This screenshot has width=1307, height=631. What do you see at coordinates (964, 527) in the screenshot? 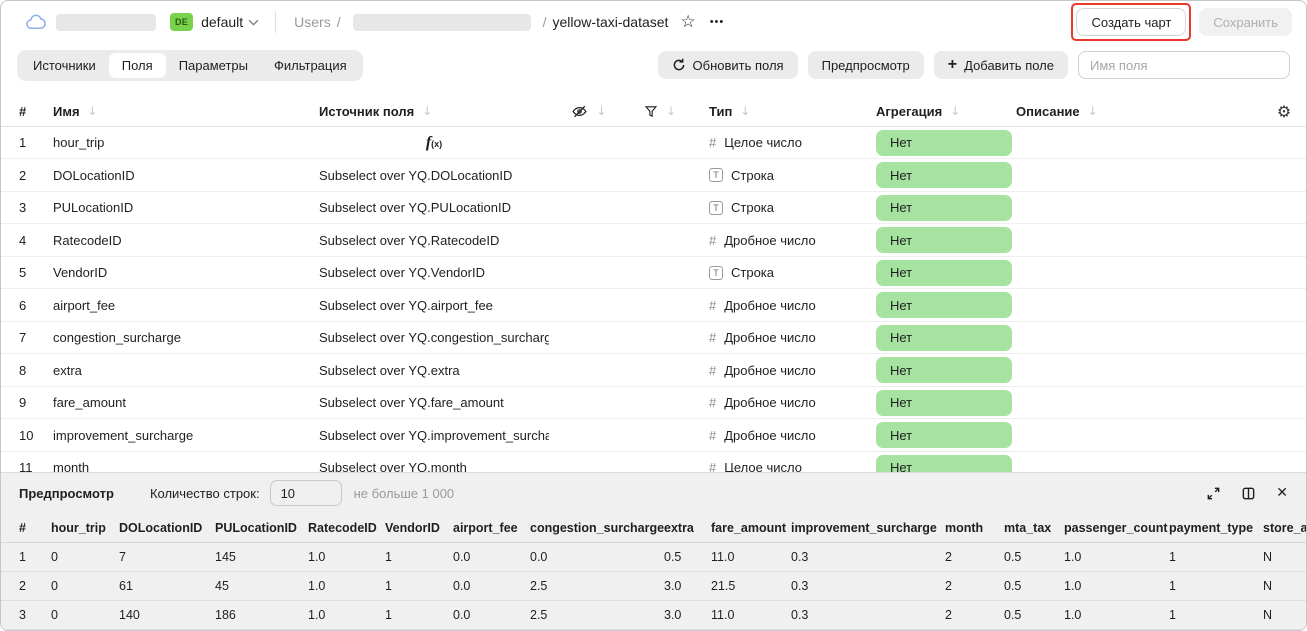
I see `preview-col-header: month` at bounding box center [964, 527].